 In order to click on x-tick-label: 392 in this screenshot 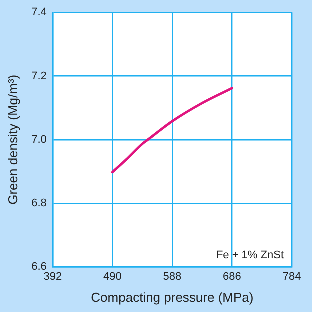, I will do `click(53, 276)`.